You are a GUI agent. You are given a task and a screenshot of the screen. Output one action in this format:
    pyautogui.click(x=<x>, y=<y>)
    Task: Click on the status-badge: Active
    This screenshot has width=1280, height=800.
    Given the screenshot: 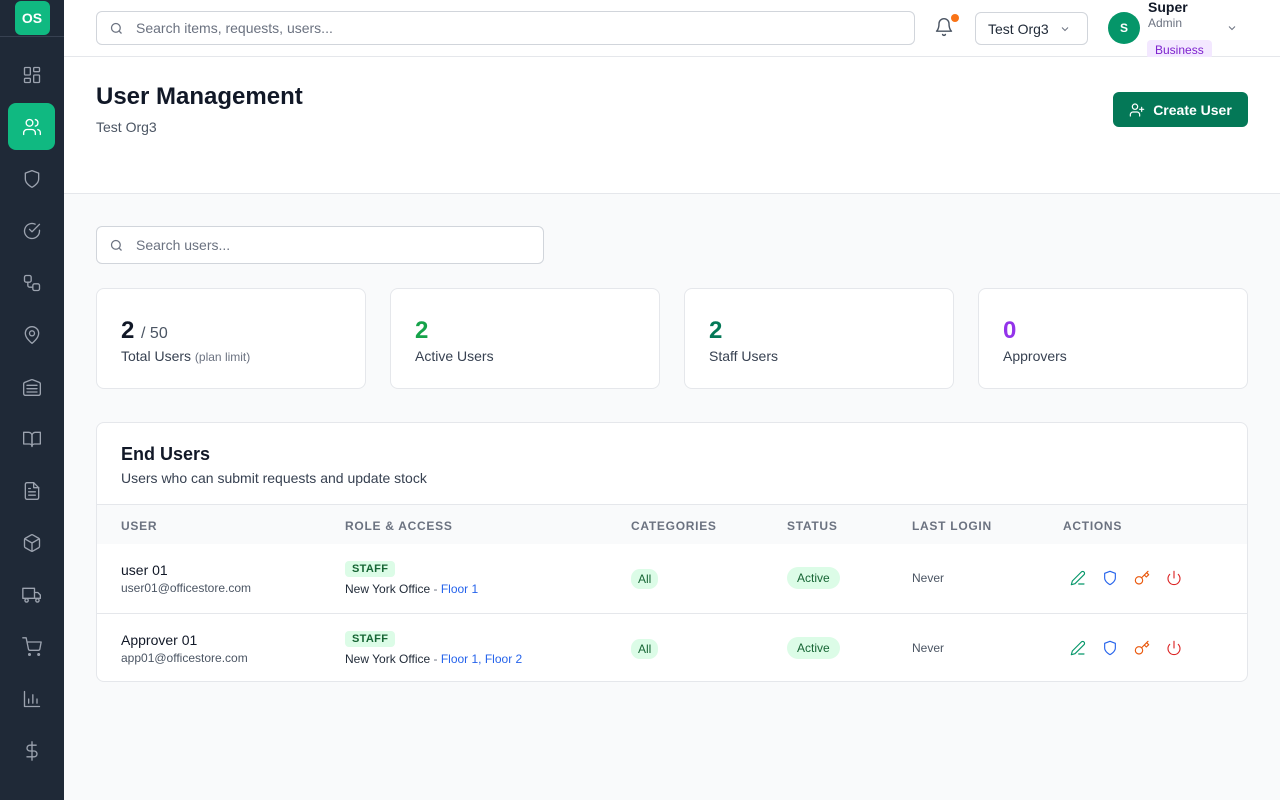 What is the action you would take?
    pyautogui.click(x=813, y=648)
    